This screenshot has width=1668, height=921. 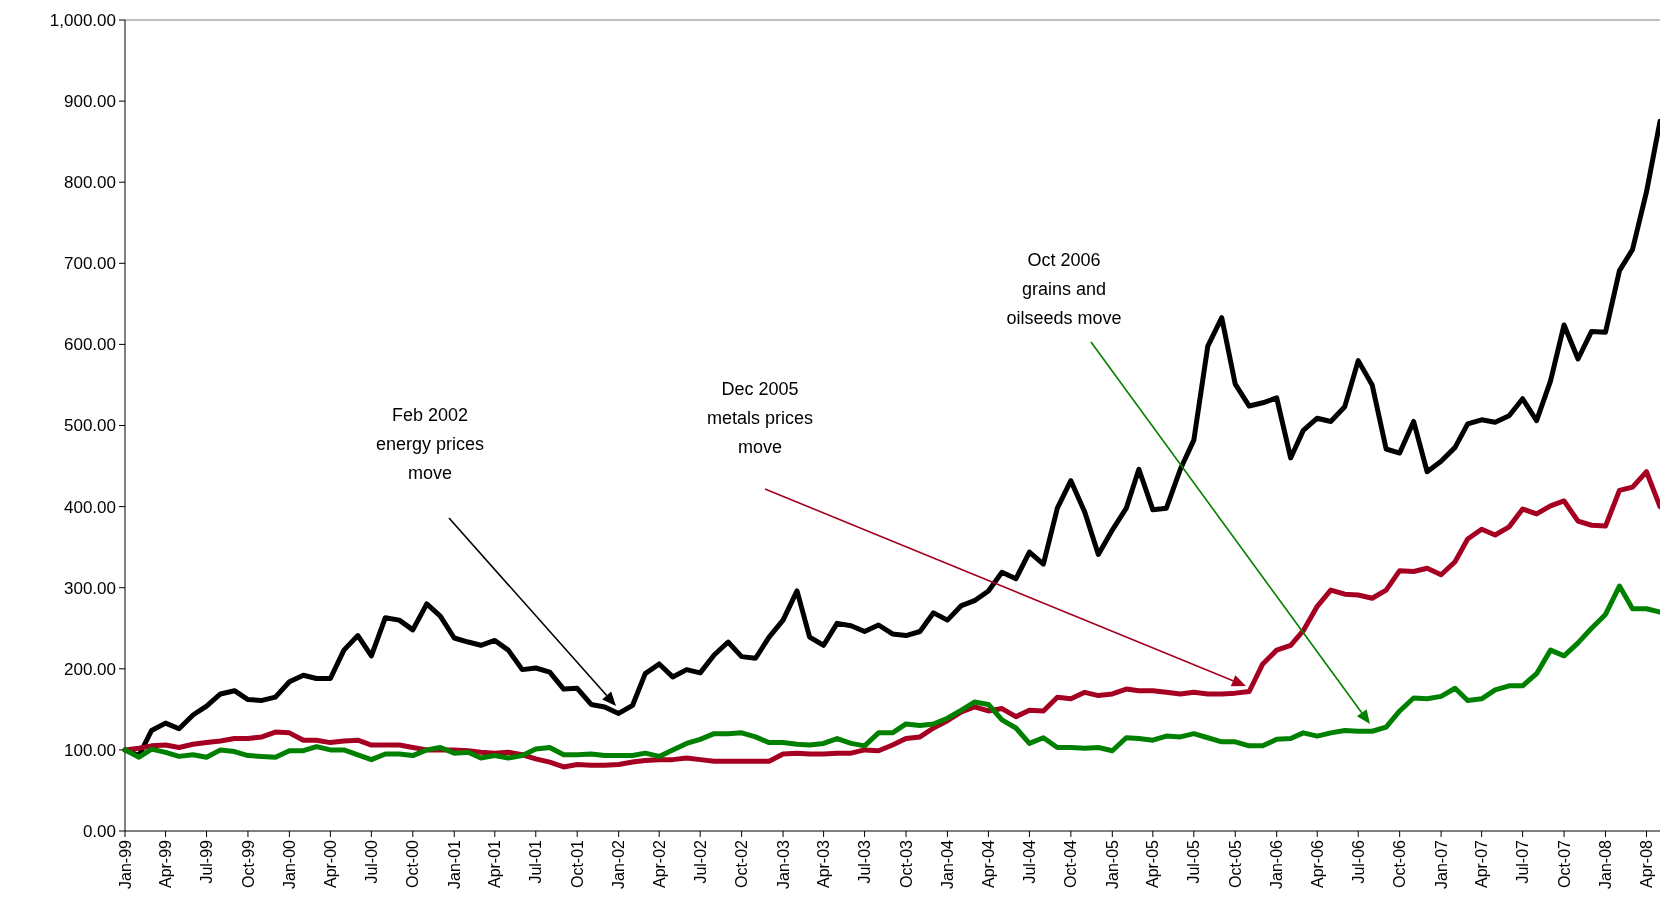 What do you see at coordinates (1194, 861) in the screenshot?
I see `x-tick-label: Jul-05` at bounding box center [1194, 861].